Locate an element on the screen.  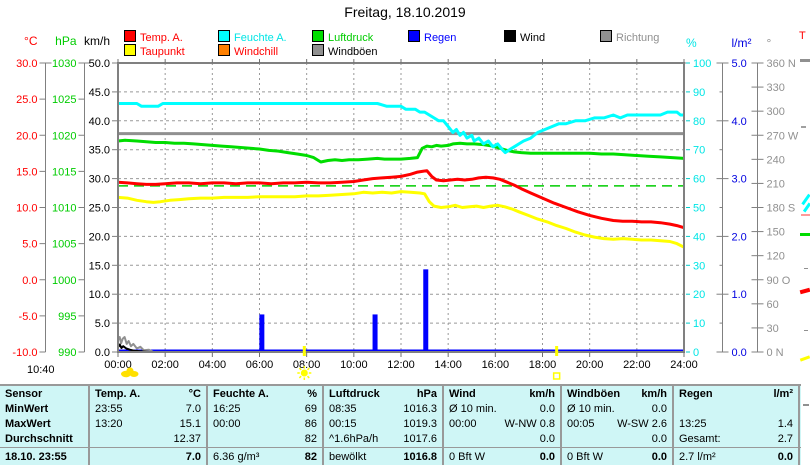
sun-duration-label: 10:40 is located at coordinates (41, 370).